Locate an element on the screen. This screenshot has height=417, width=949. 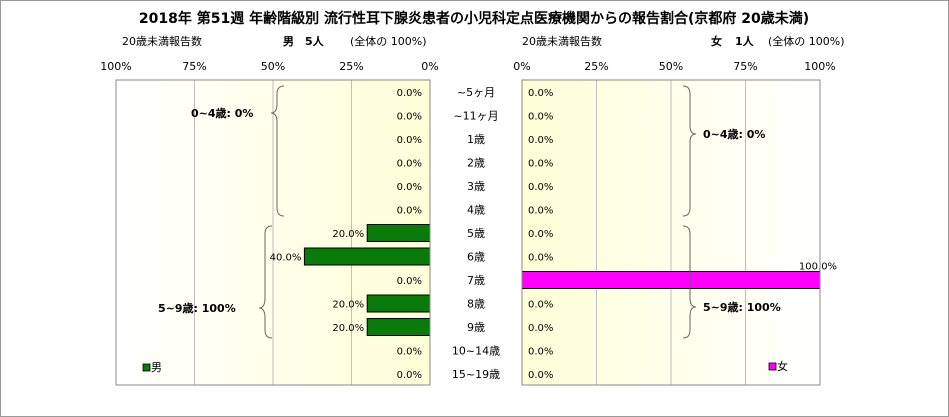
age-category-label: ~5ヶ月 is located at coordinates (476, 92).